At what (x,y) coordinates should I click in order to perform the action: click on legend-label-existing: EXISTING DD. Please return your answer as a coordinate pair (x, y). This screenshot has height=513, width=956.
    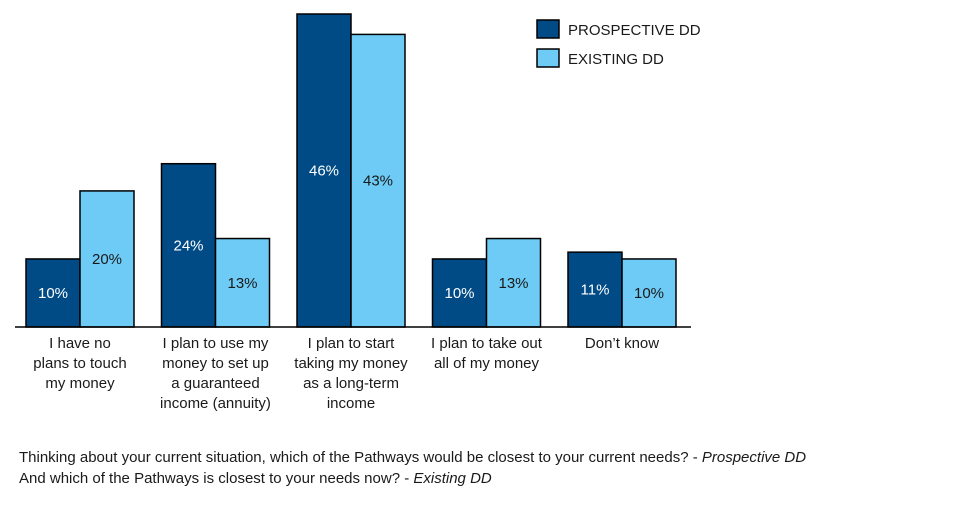
    Looking at the image, I should click on (616, 59).